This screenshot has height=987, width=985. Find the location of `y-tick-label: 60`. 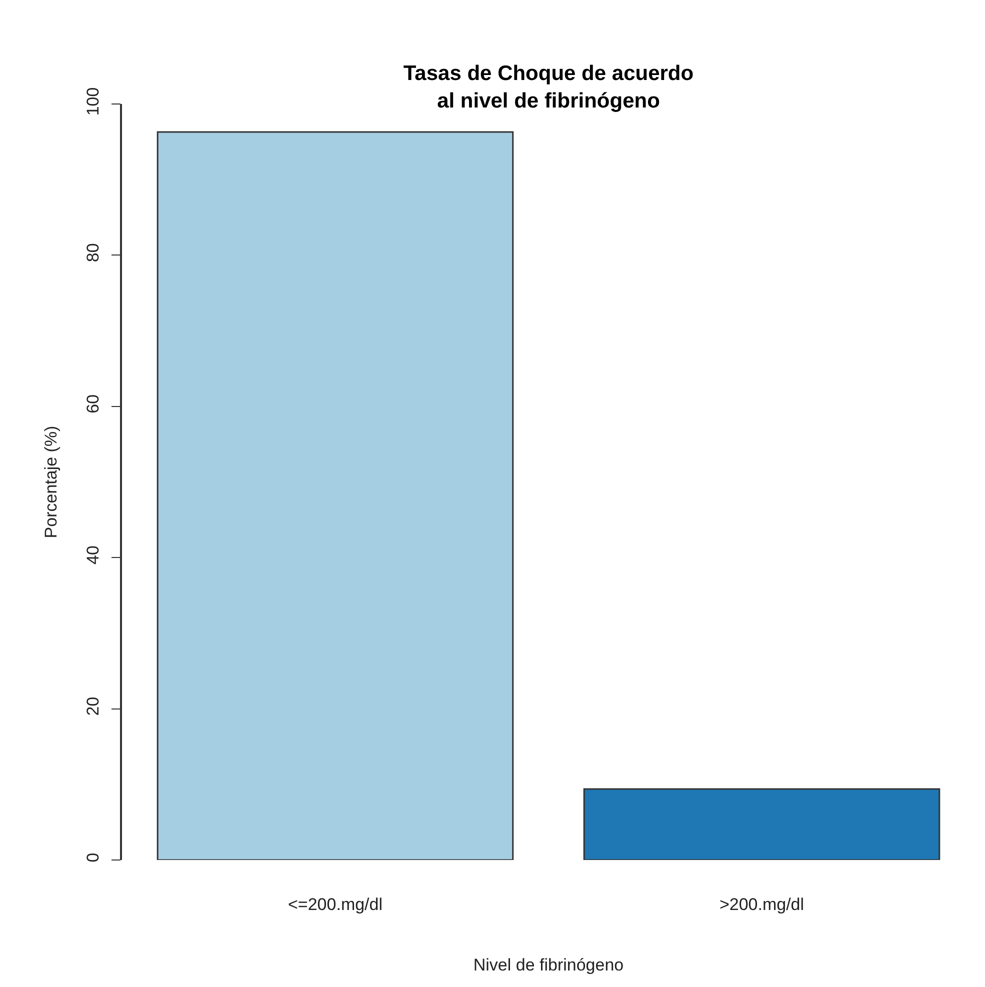

y-tick-label: 60 is located at coordinates (92, 404).